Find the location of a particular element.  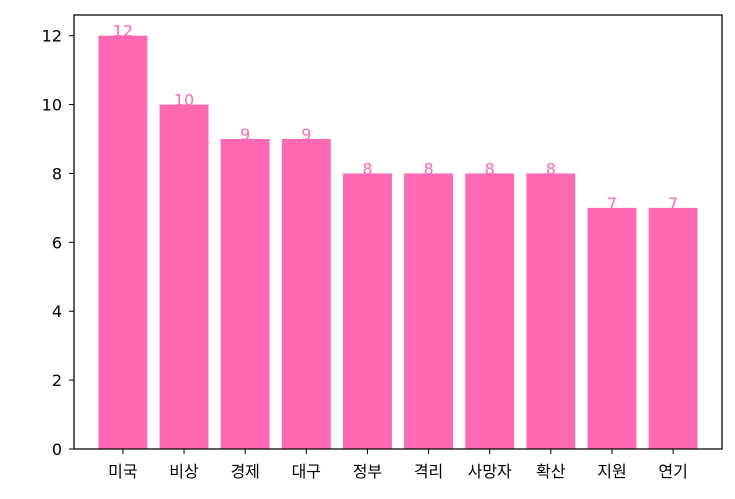

data-label-9: 7 is located at coordinates (673, 203).